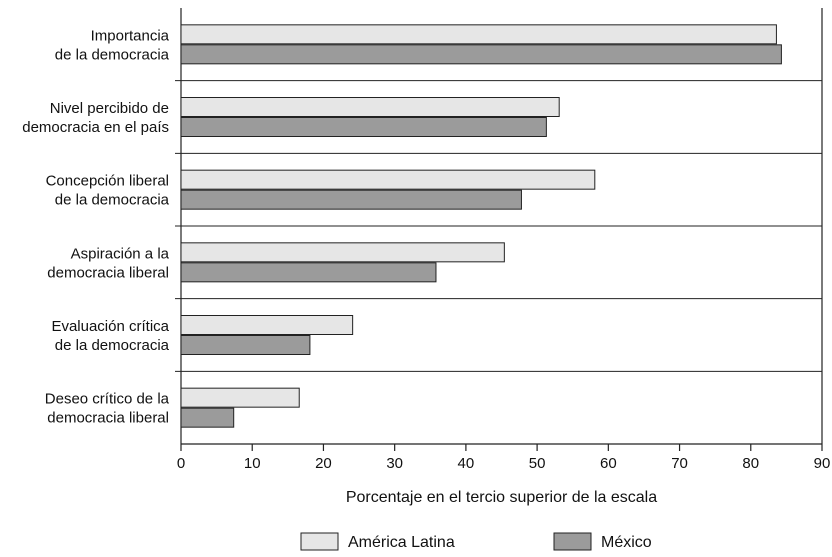 This screenshot has height=557, width=832. Describe the element at coordinates (109, 108) in the screenshot. I see `category-label-line: Nivel percibido de` at that location.